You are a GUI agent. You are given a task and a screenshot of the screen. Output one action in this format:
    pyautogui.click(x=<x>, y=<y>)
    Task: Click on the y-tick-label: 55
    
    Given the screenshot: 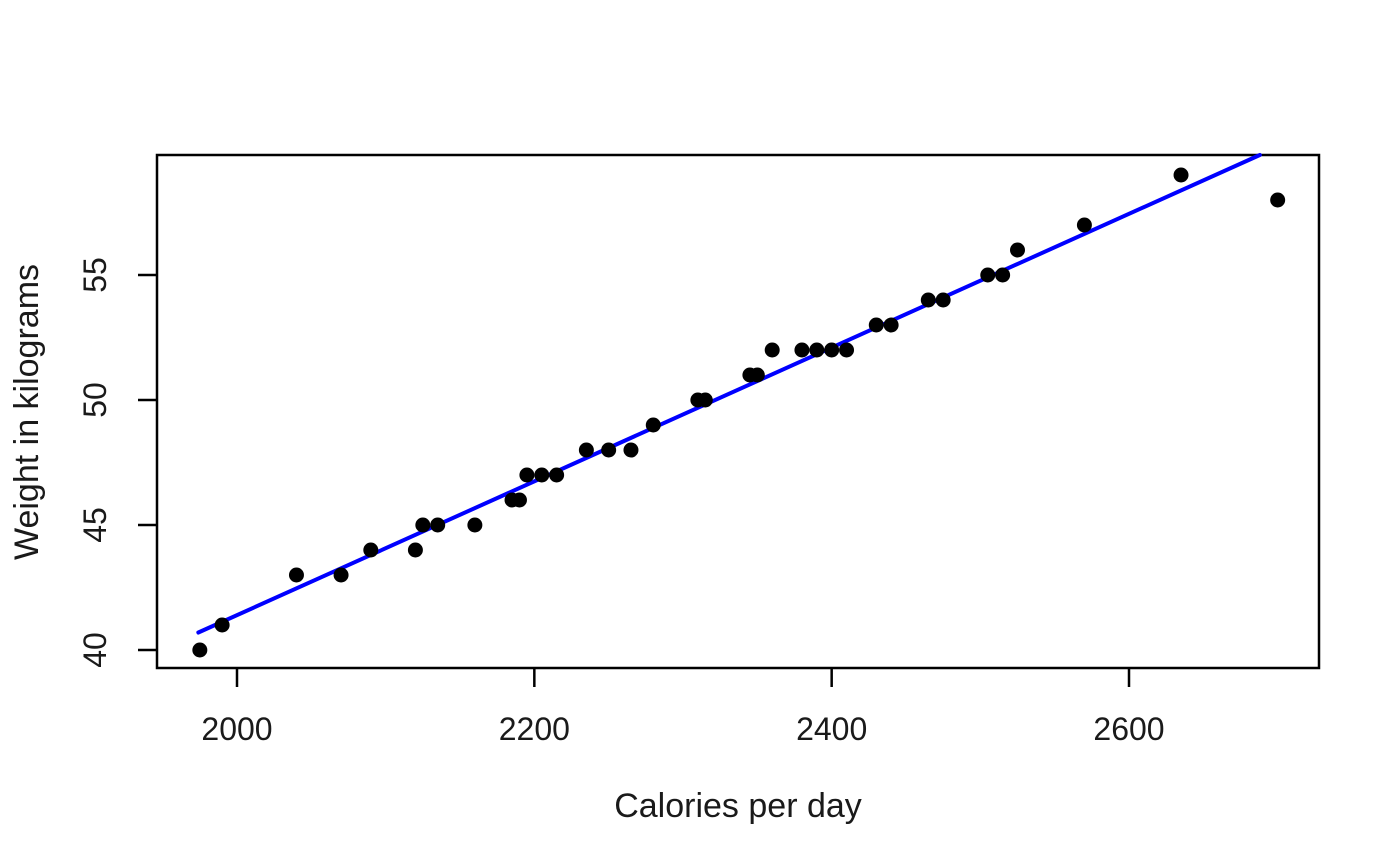 What is the action you would take?
    pyautogui.click(x=95, y=275)
    